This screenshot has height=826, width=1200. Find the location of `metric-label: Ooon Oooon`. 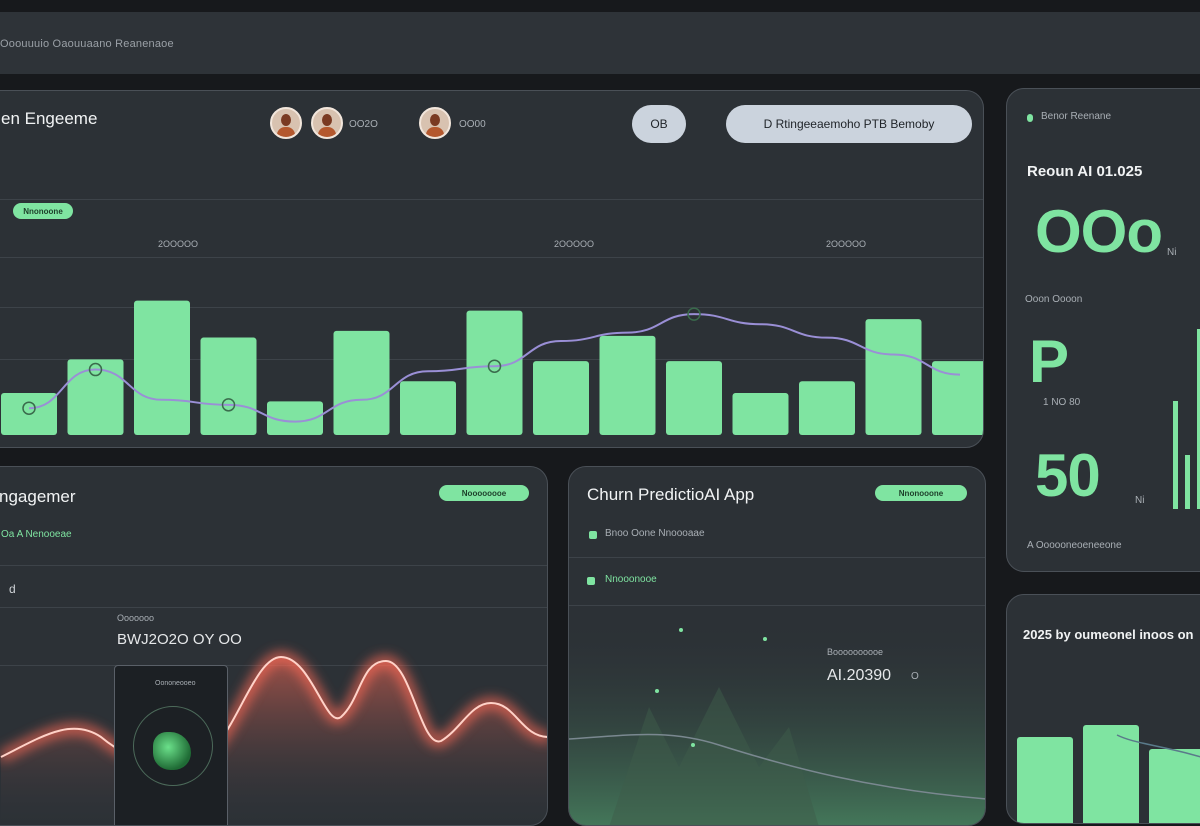

metric-label: Ooon Oooon is located at coordinates (1054, 299).